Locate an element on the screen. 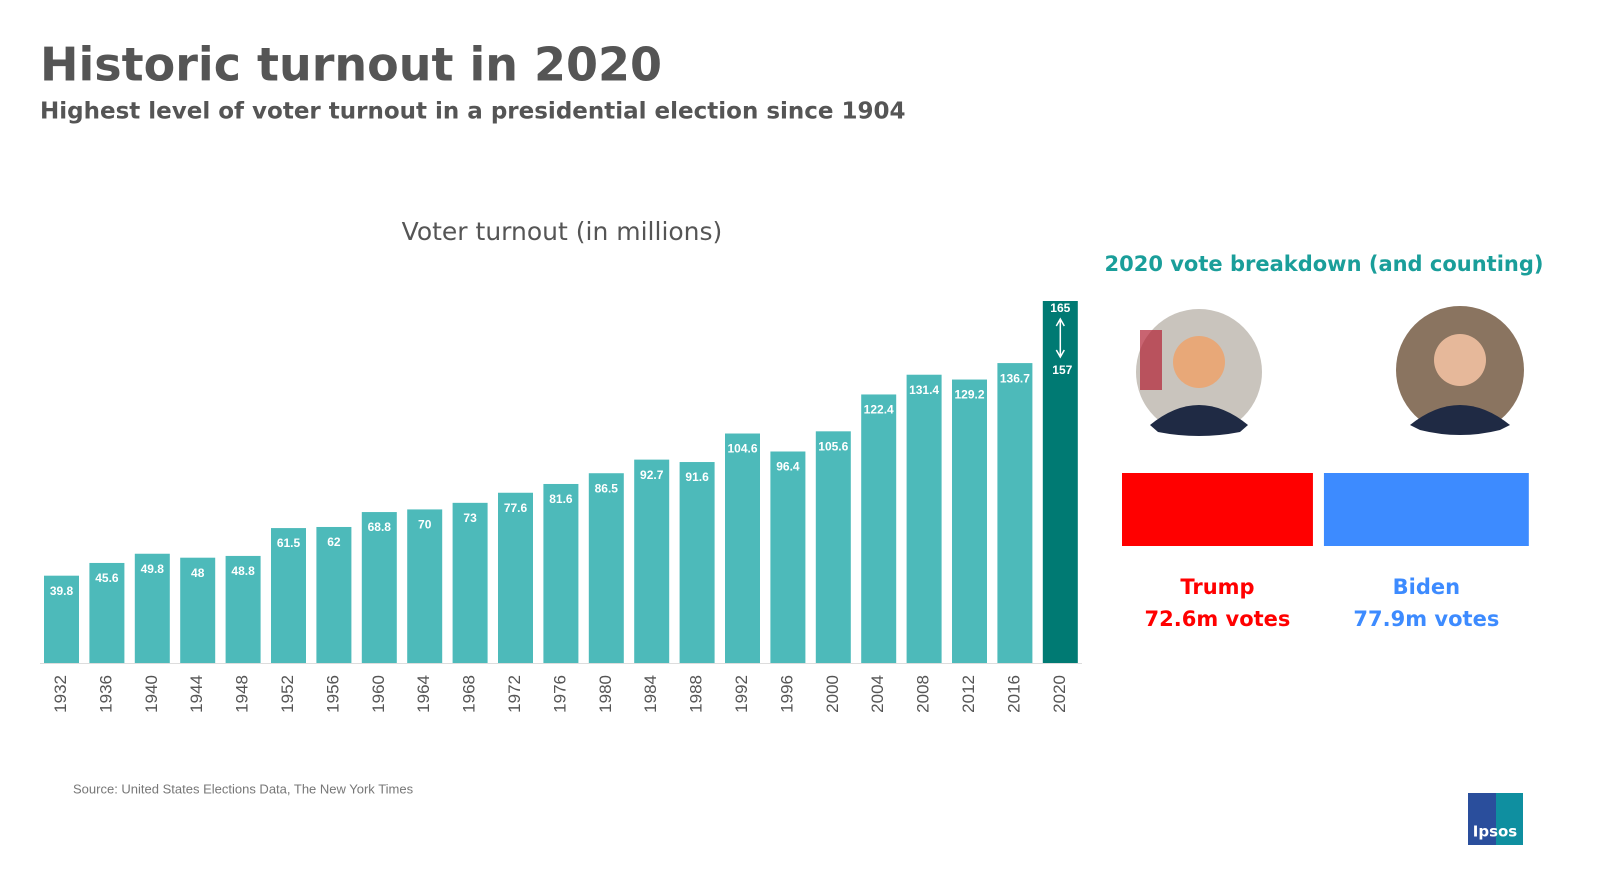 The image size is (1599, 888). value-label: 49.8 is located at coordinates (153, 569).